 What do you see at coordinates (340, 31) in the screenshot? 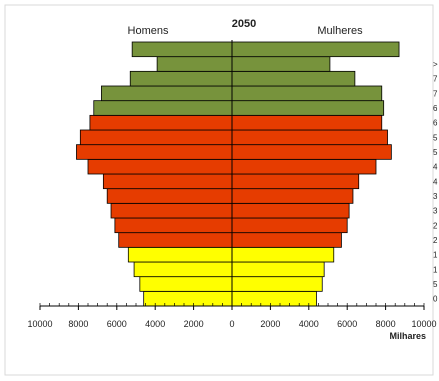
I see `right-side-label: Mulheres` at bounding box center [340, 31].